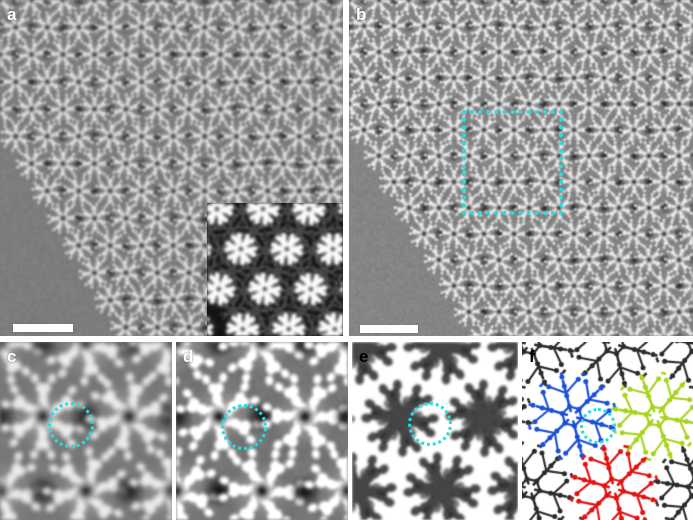 Image resolution: width=693 pixels, height=520 pixels. I want to click on panel-e: e, so click(435, 431).